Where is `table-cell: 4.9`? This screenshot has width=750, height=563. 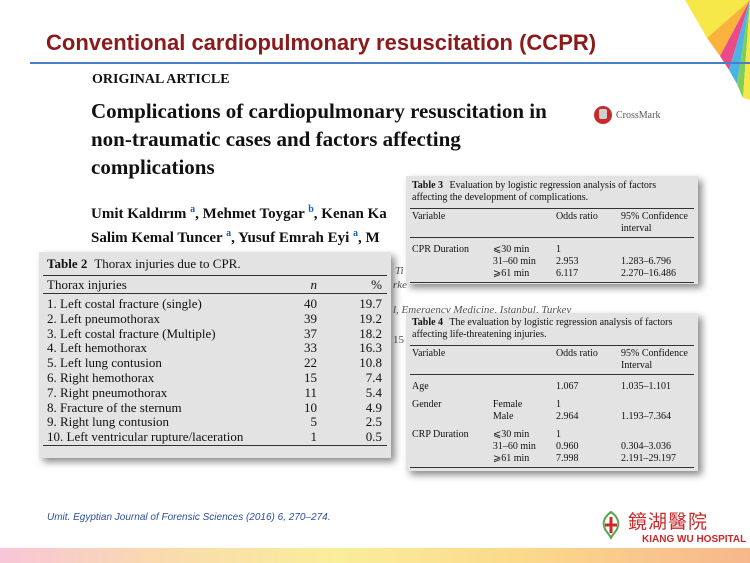 table-cell: 4.9 is located at coordinates (373, 407).